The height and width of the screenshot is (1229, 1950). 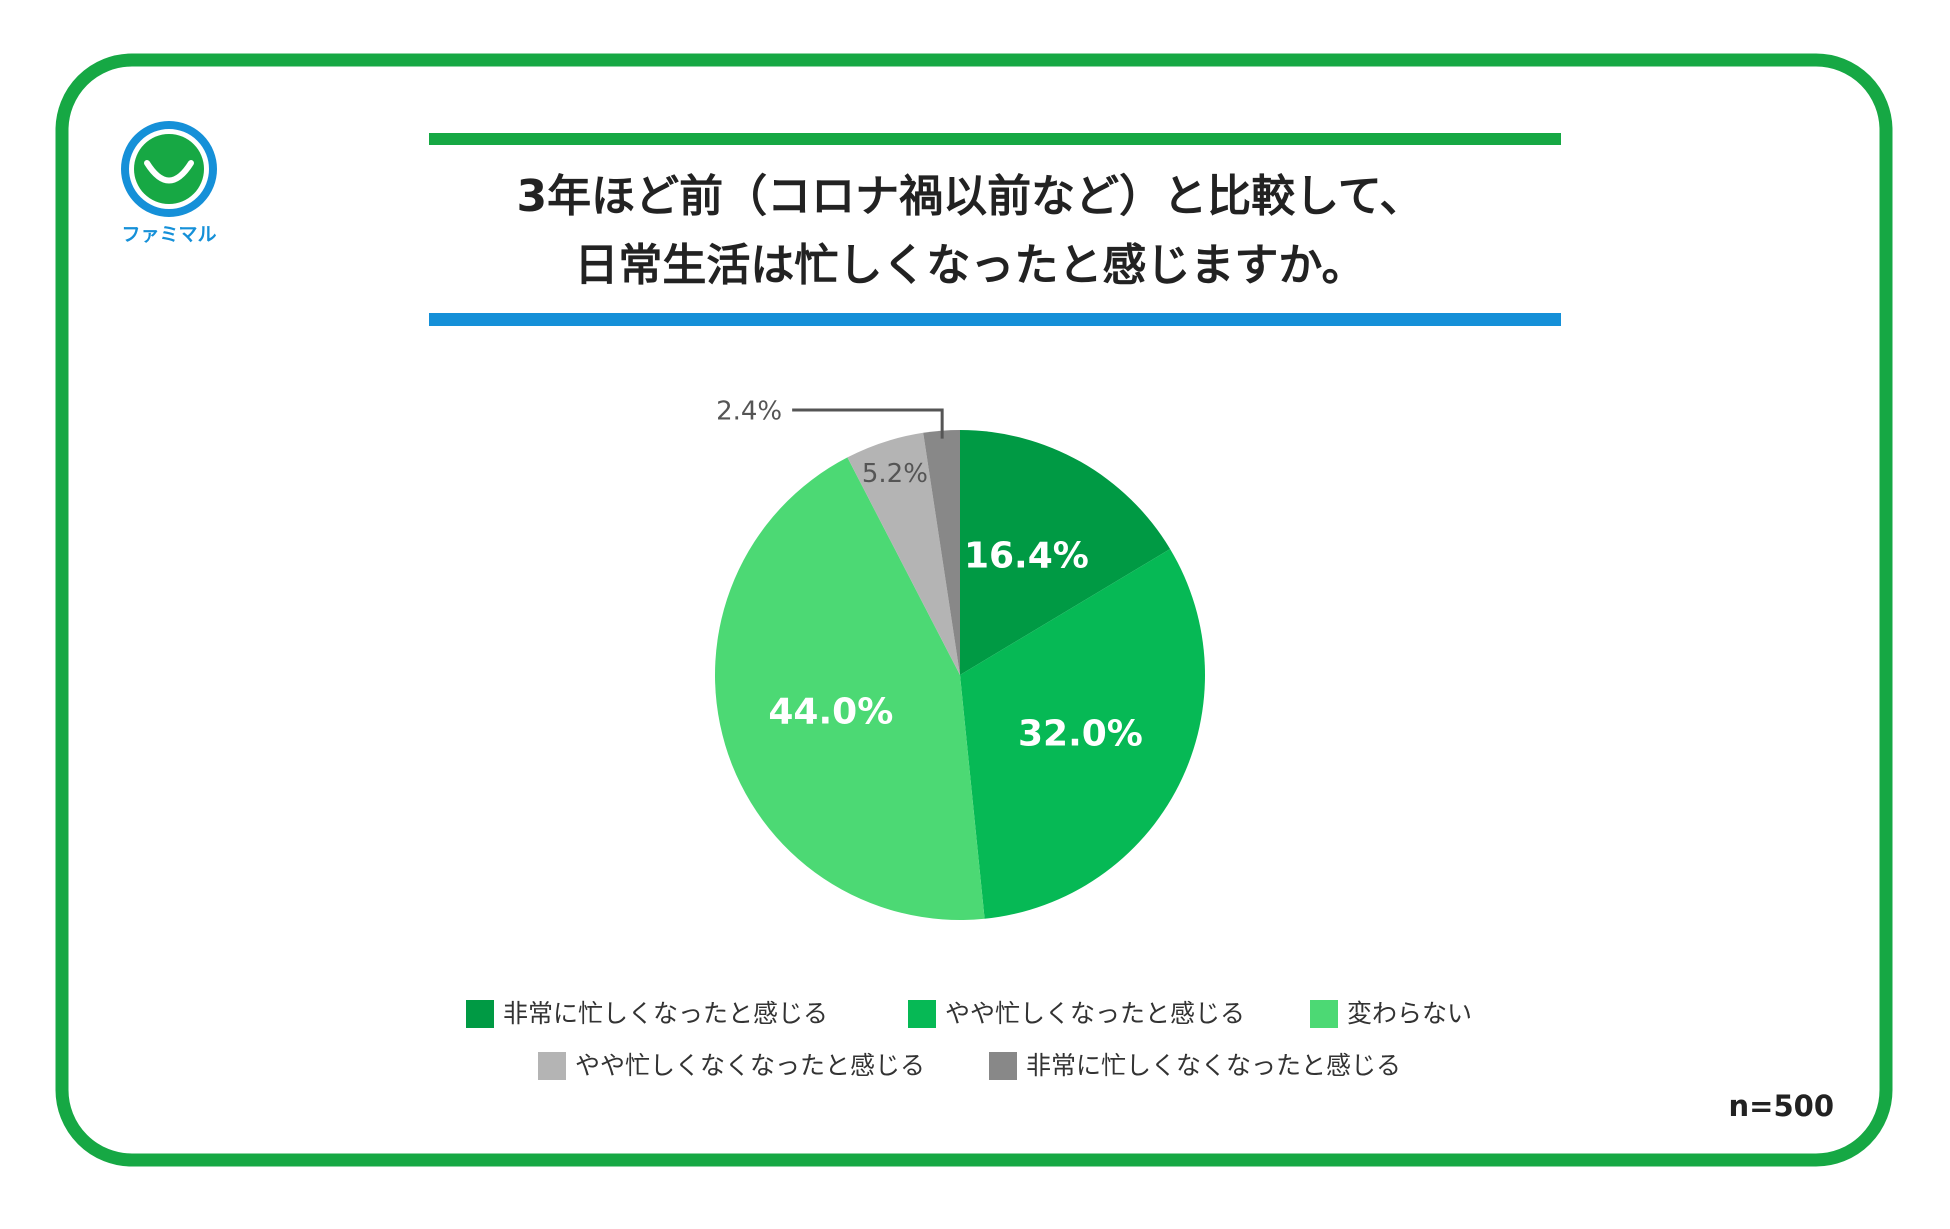 I want to click on legend-label: やや忙しくなくなったと感じる, so click(x=750, y=1065).